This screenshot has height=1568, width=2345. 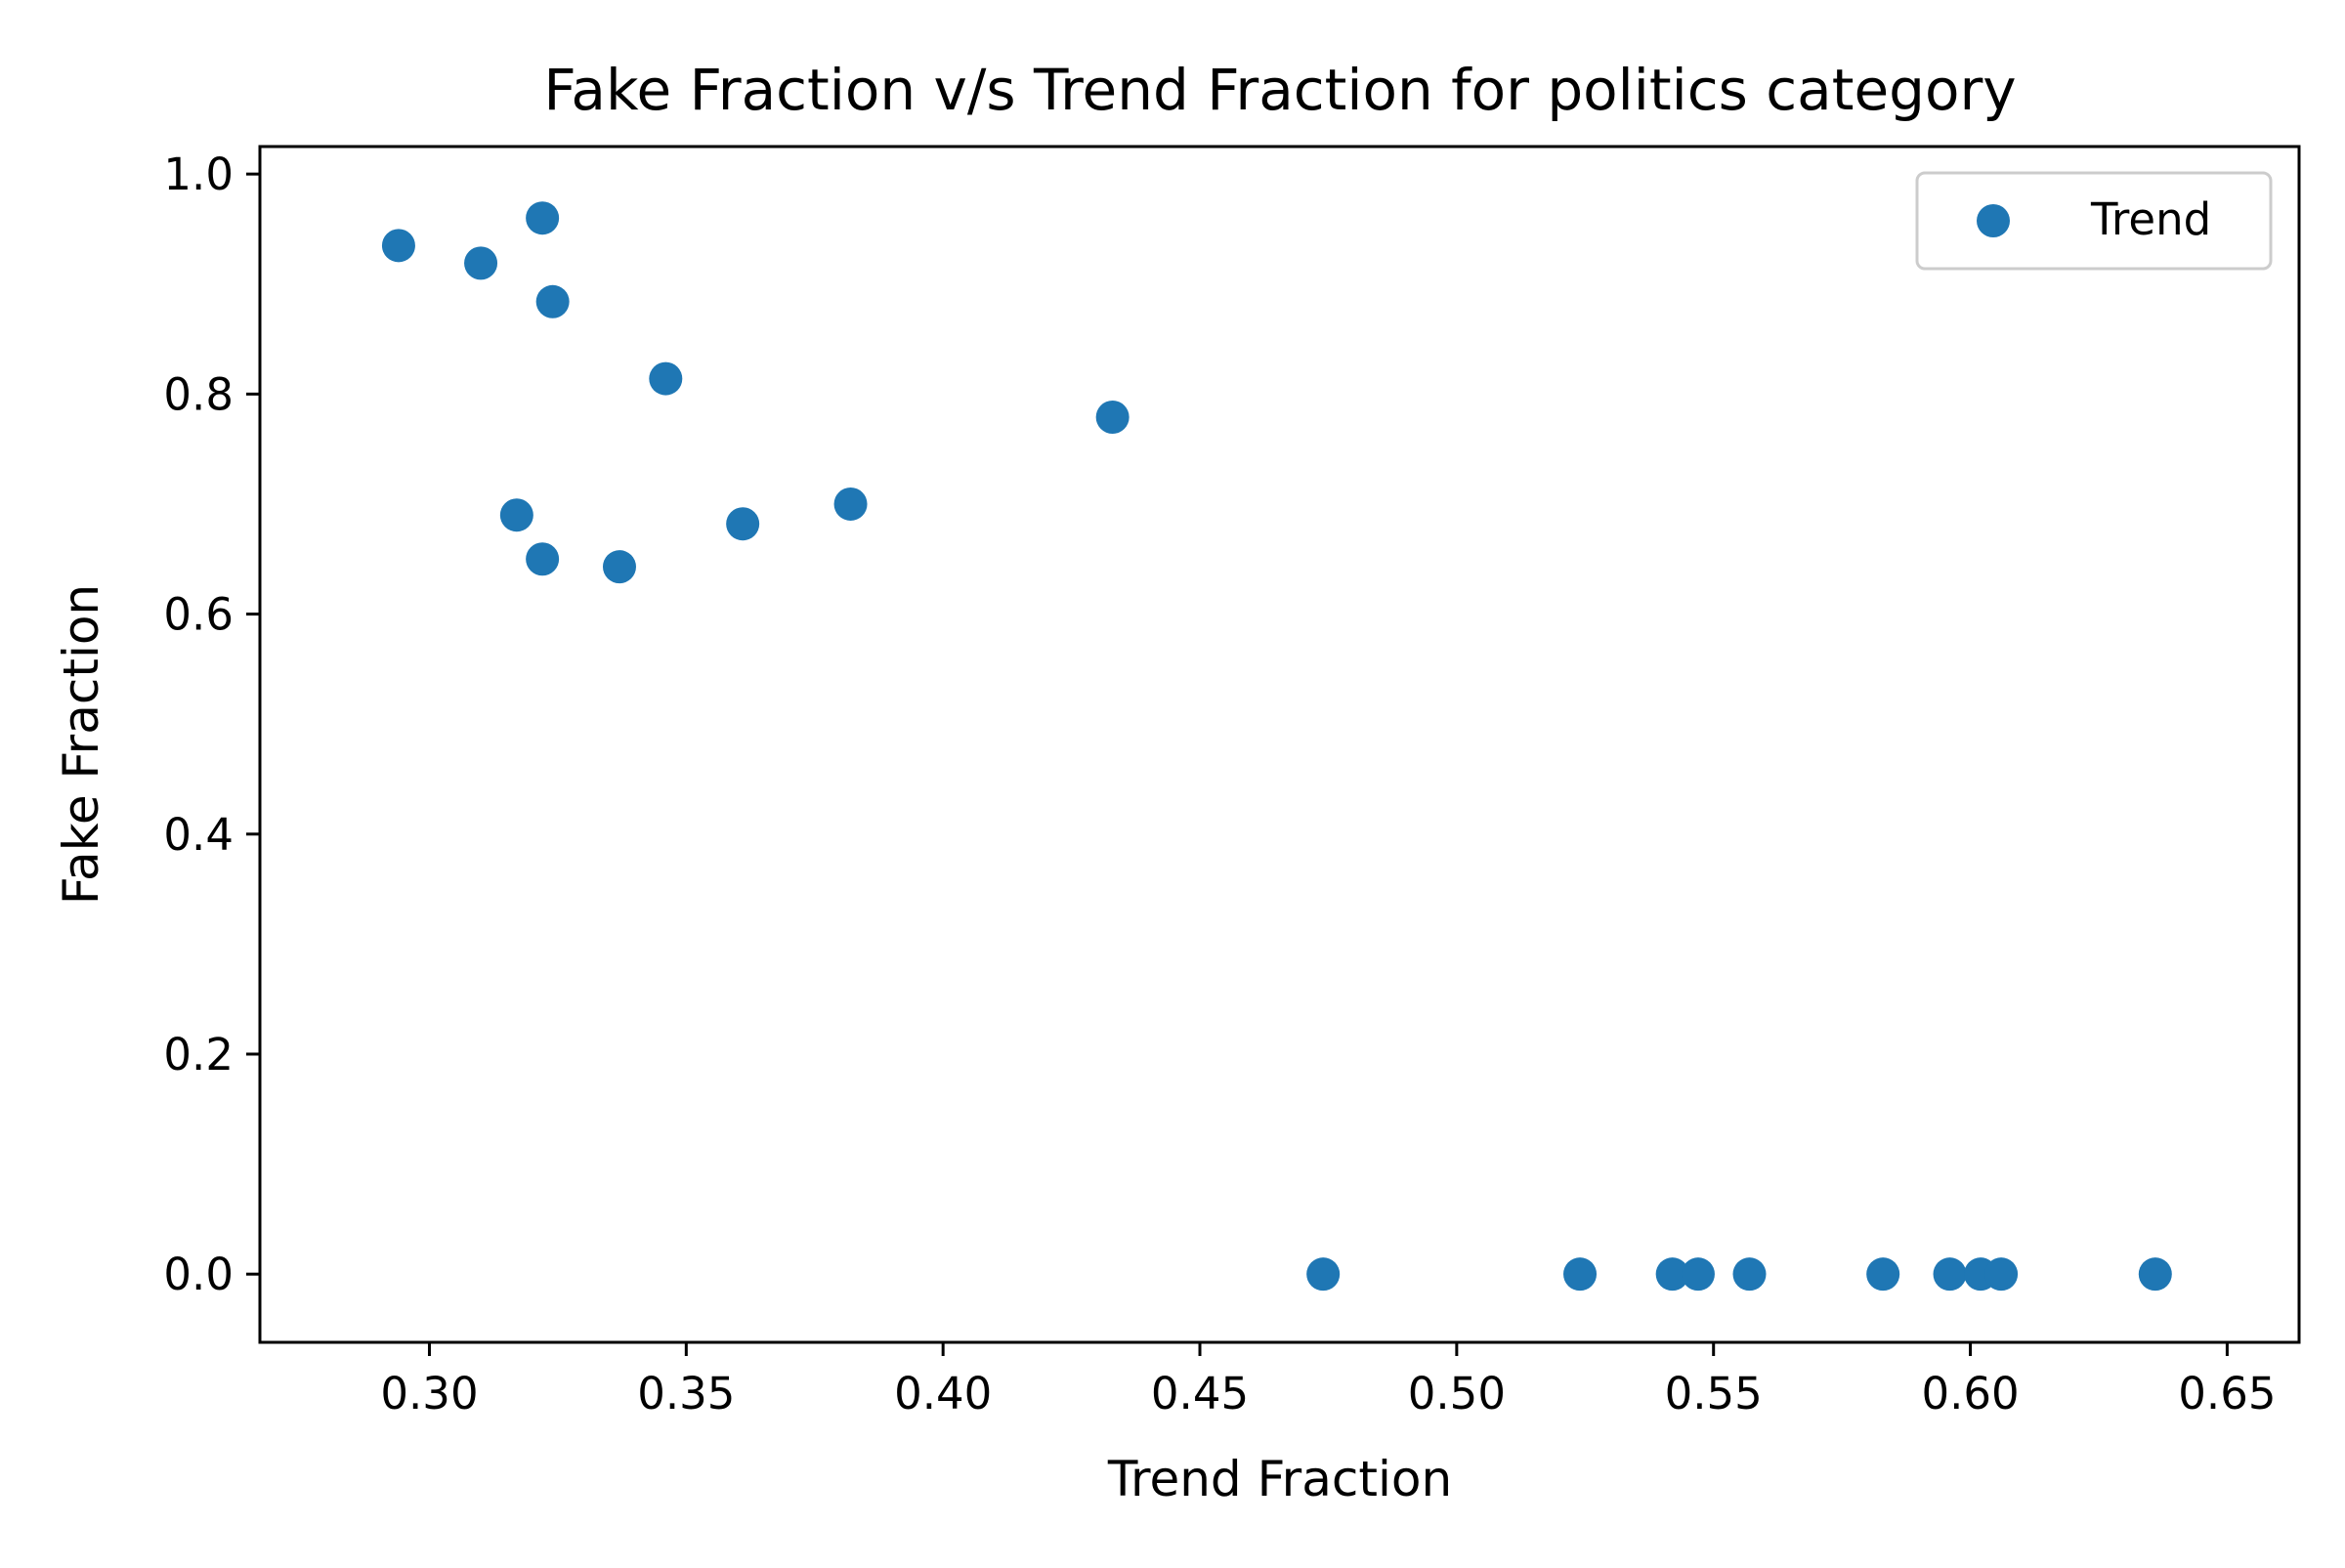 I want to click on legend-marker, so click(x=1993, y=220).